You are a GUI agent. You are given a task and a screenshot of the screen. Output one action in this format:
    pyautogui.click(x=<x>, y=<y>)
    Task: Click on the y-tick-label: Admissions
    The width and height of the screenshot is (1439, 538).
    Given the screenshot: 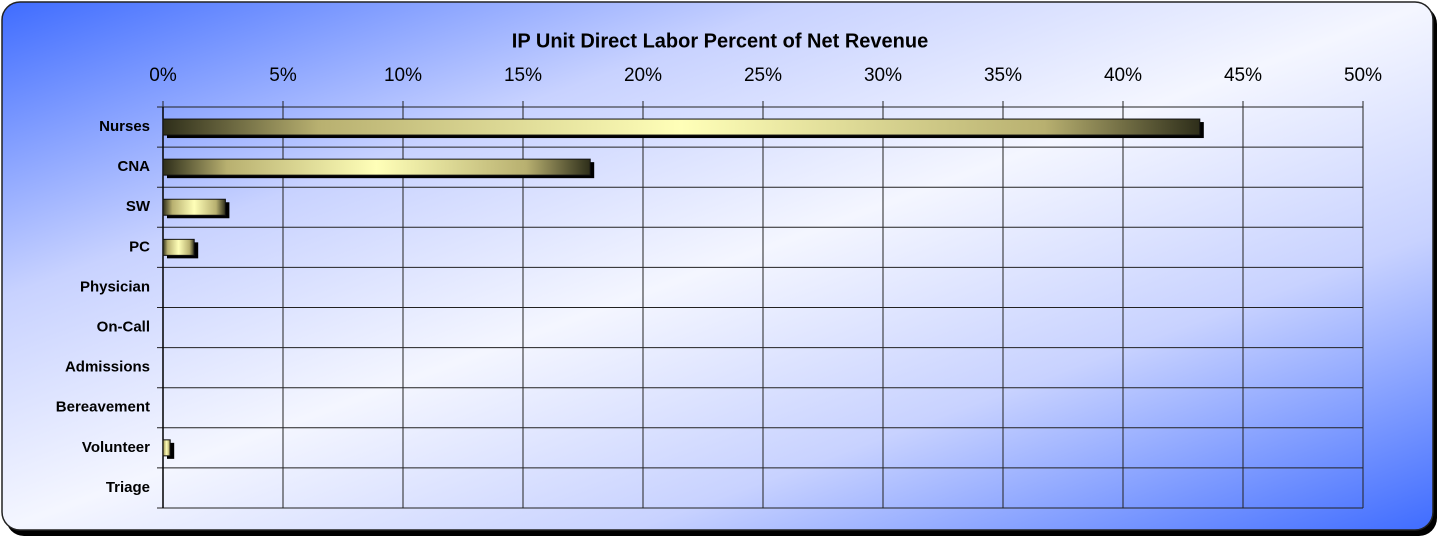 What is the action you would take?
    pyautogui.click(x=107, y=367)
    